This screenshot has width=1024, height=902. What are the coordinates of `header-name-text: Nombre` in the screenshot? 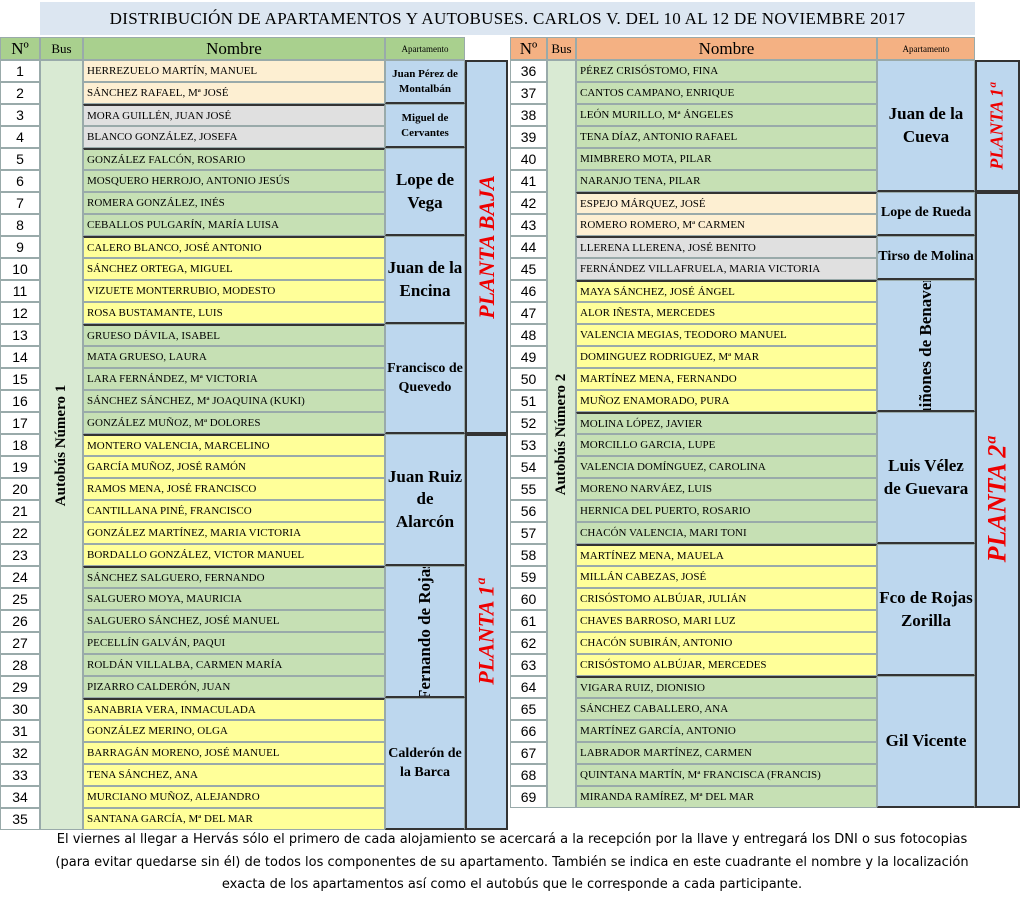 It's located at (726, 48).